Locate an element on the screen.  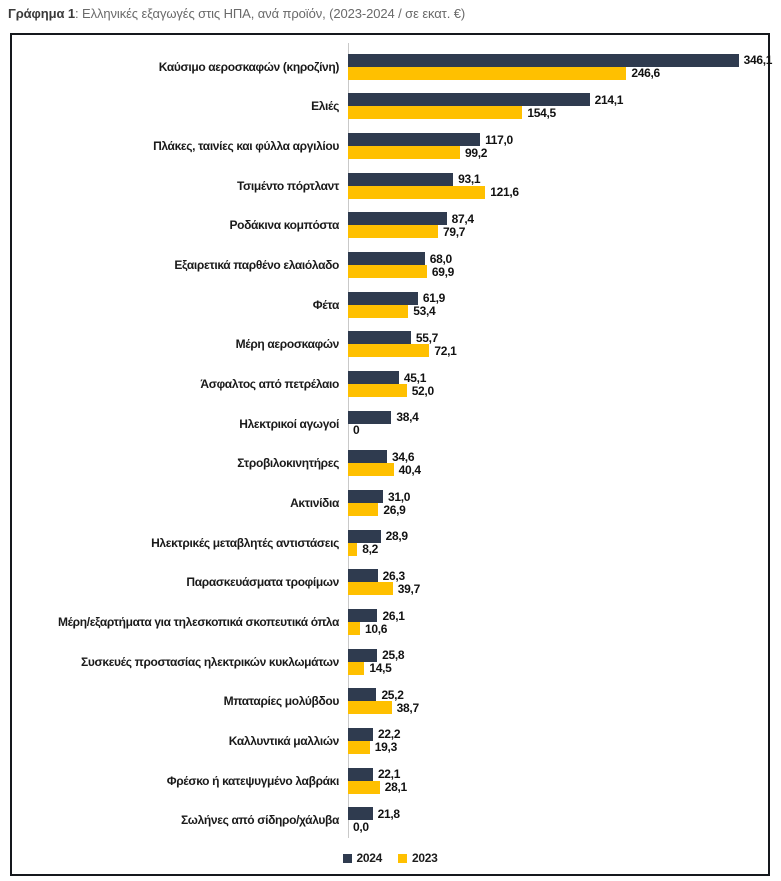
bar-line-2024: 55,7 is located at coordinates (554, 338).